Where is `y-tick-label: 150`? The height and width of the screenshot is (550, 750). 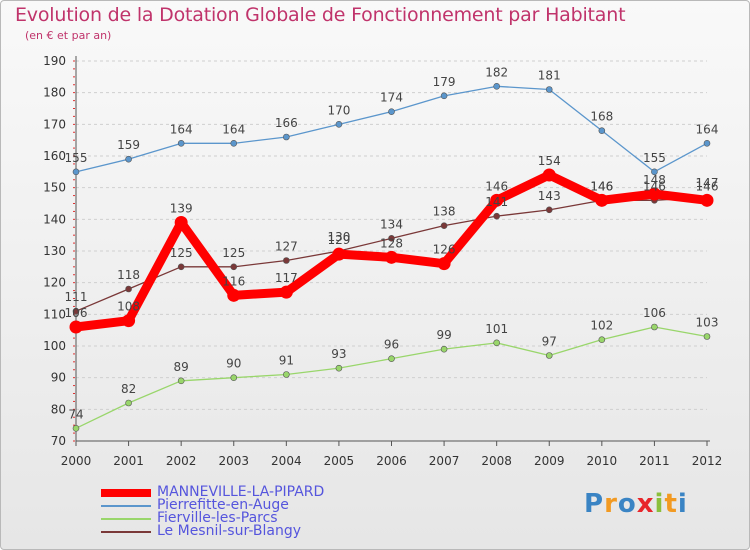
y-tick-label: 150 is located at coordinates (54, 188).